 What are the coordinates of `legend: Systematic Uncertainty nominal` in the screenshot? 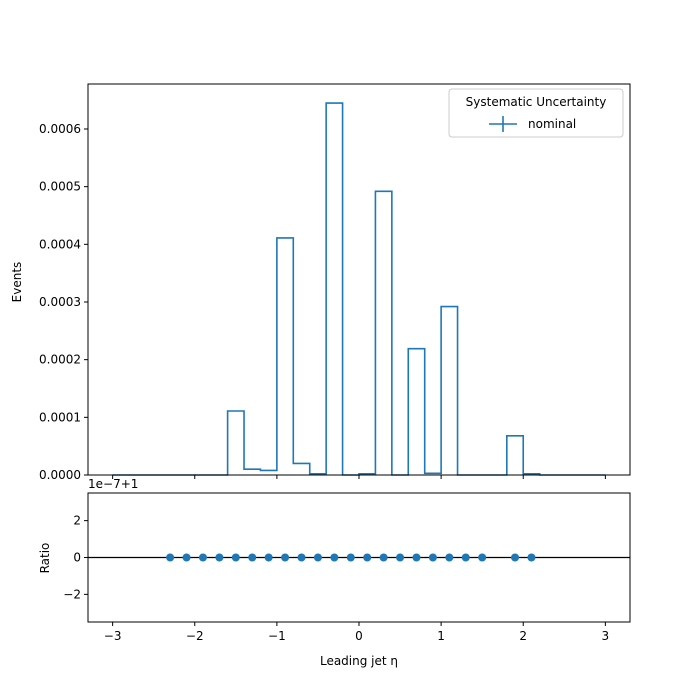 It's located at (536, 113).